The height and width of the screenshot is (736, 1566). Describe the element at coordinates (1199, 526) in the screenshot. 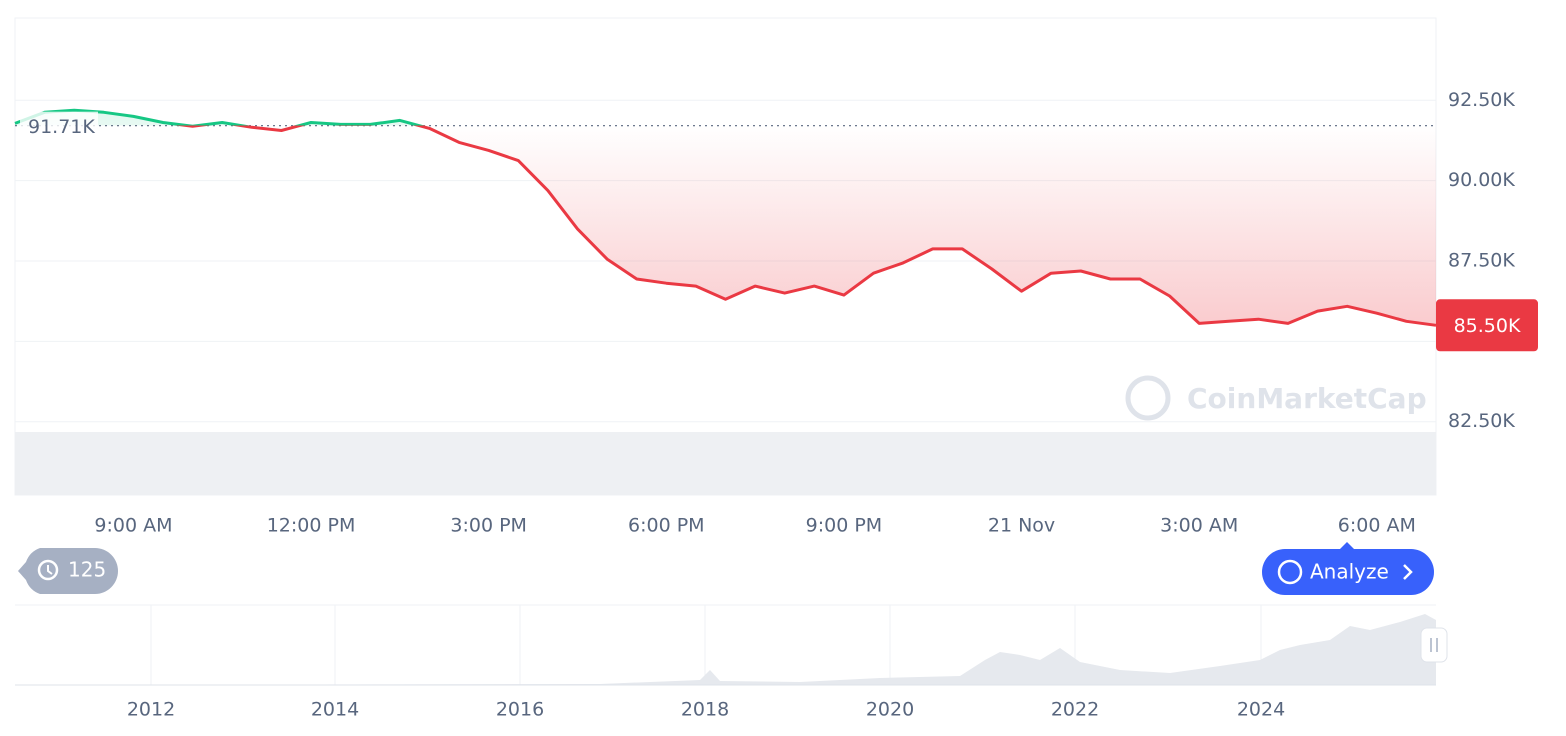

I see `x-tick-label: 3:00 AM` at that location.